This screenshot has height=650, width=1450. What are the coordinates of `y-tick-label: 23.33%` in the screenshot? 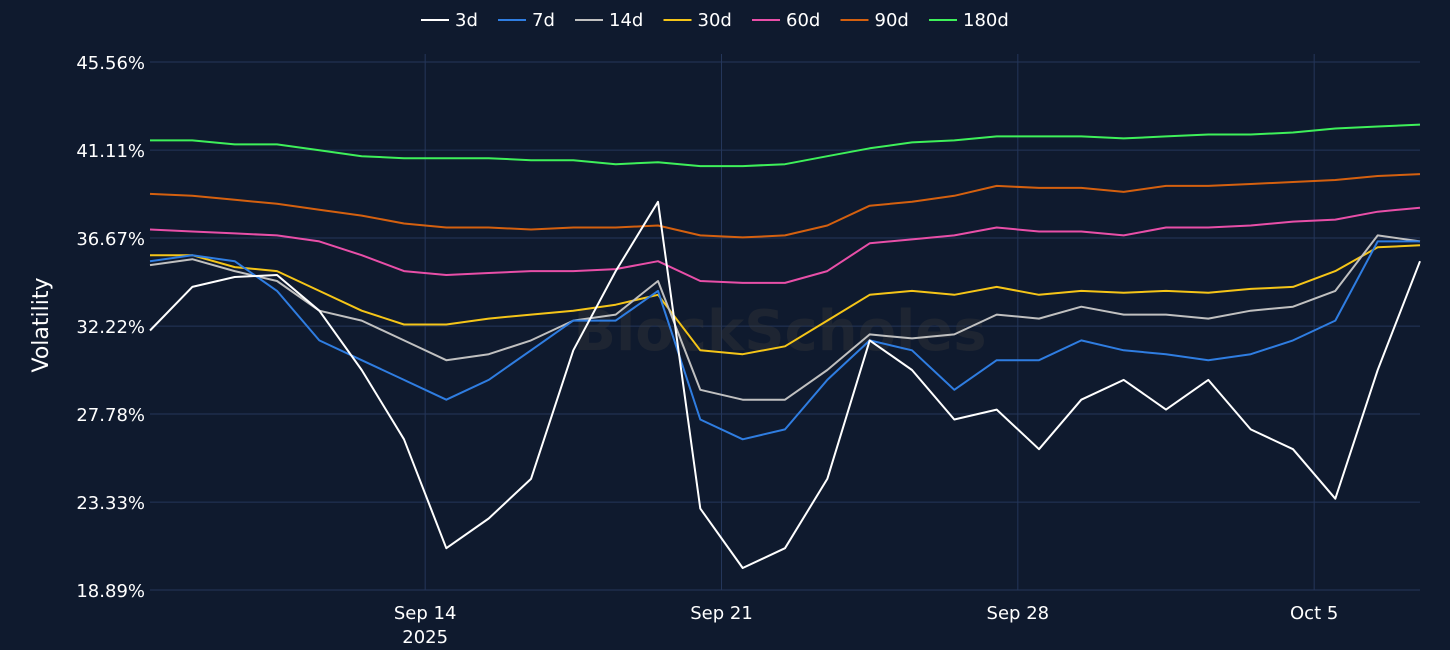 It's located at (110, 503).